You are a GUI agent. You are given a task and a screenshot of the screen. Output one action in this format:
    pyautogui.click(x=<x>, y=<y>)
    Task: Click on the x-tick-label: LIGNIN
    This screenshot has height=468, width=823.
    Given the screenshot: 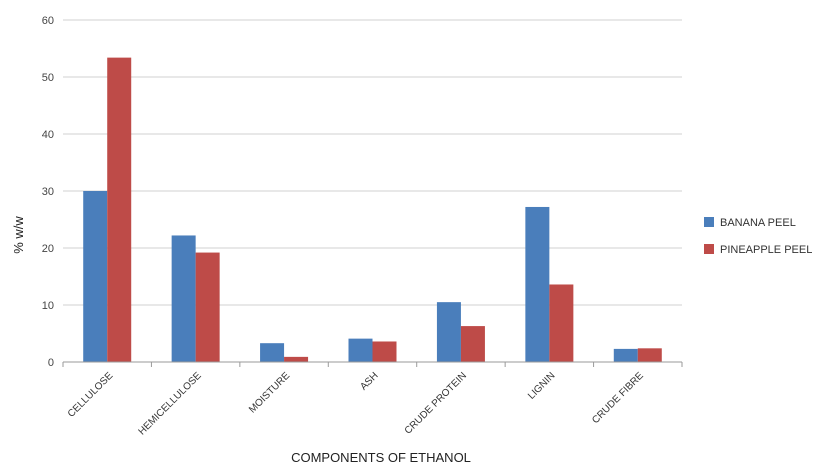 What is the action you would take?
    pyautogui.click(x=541, y=385)
    